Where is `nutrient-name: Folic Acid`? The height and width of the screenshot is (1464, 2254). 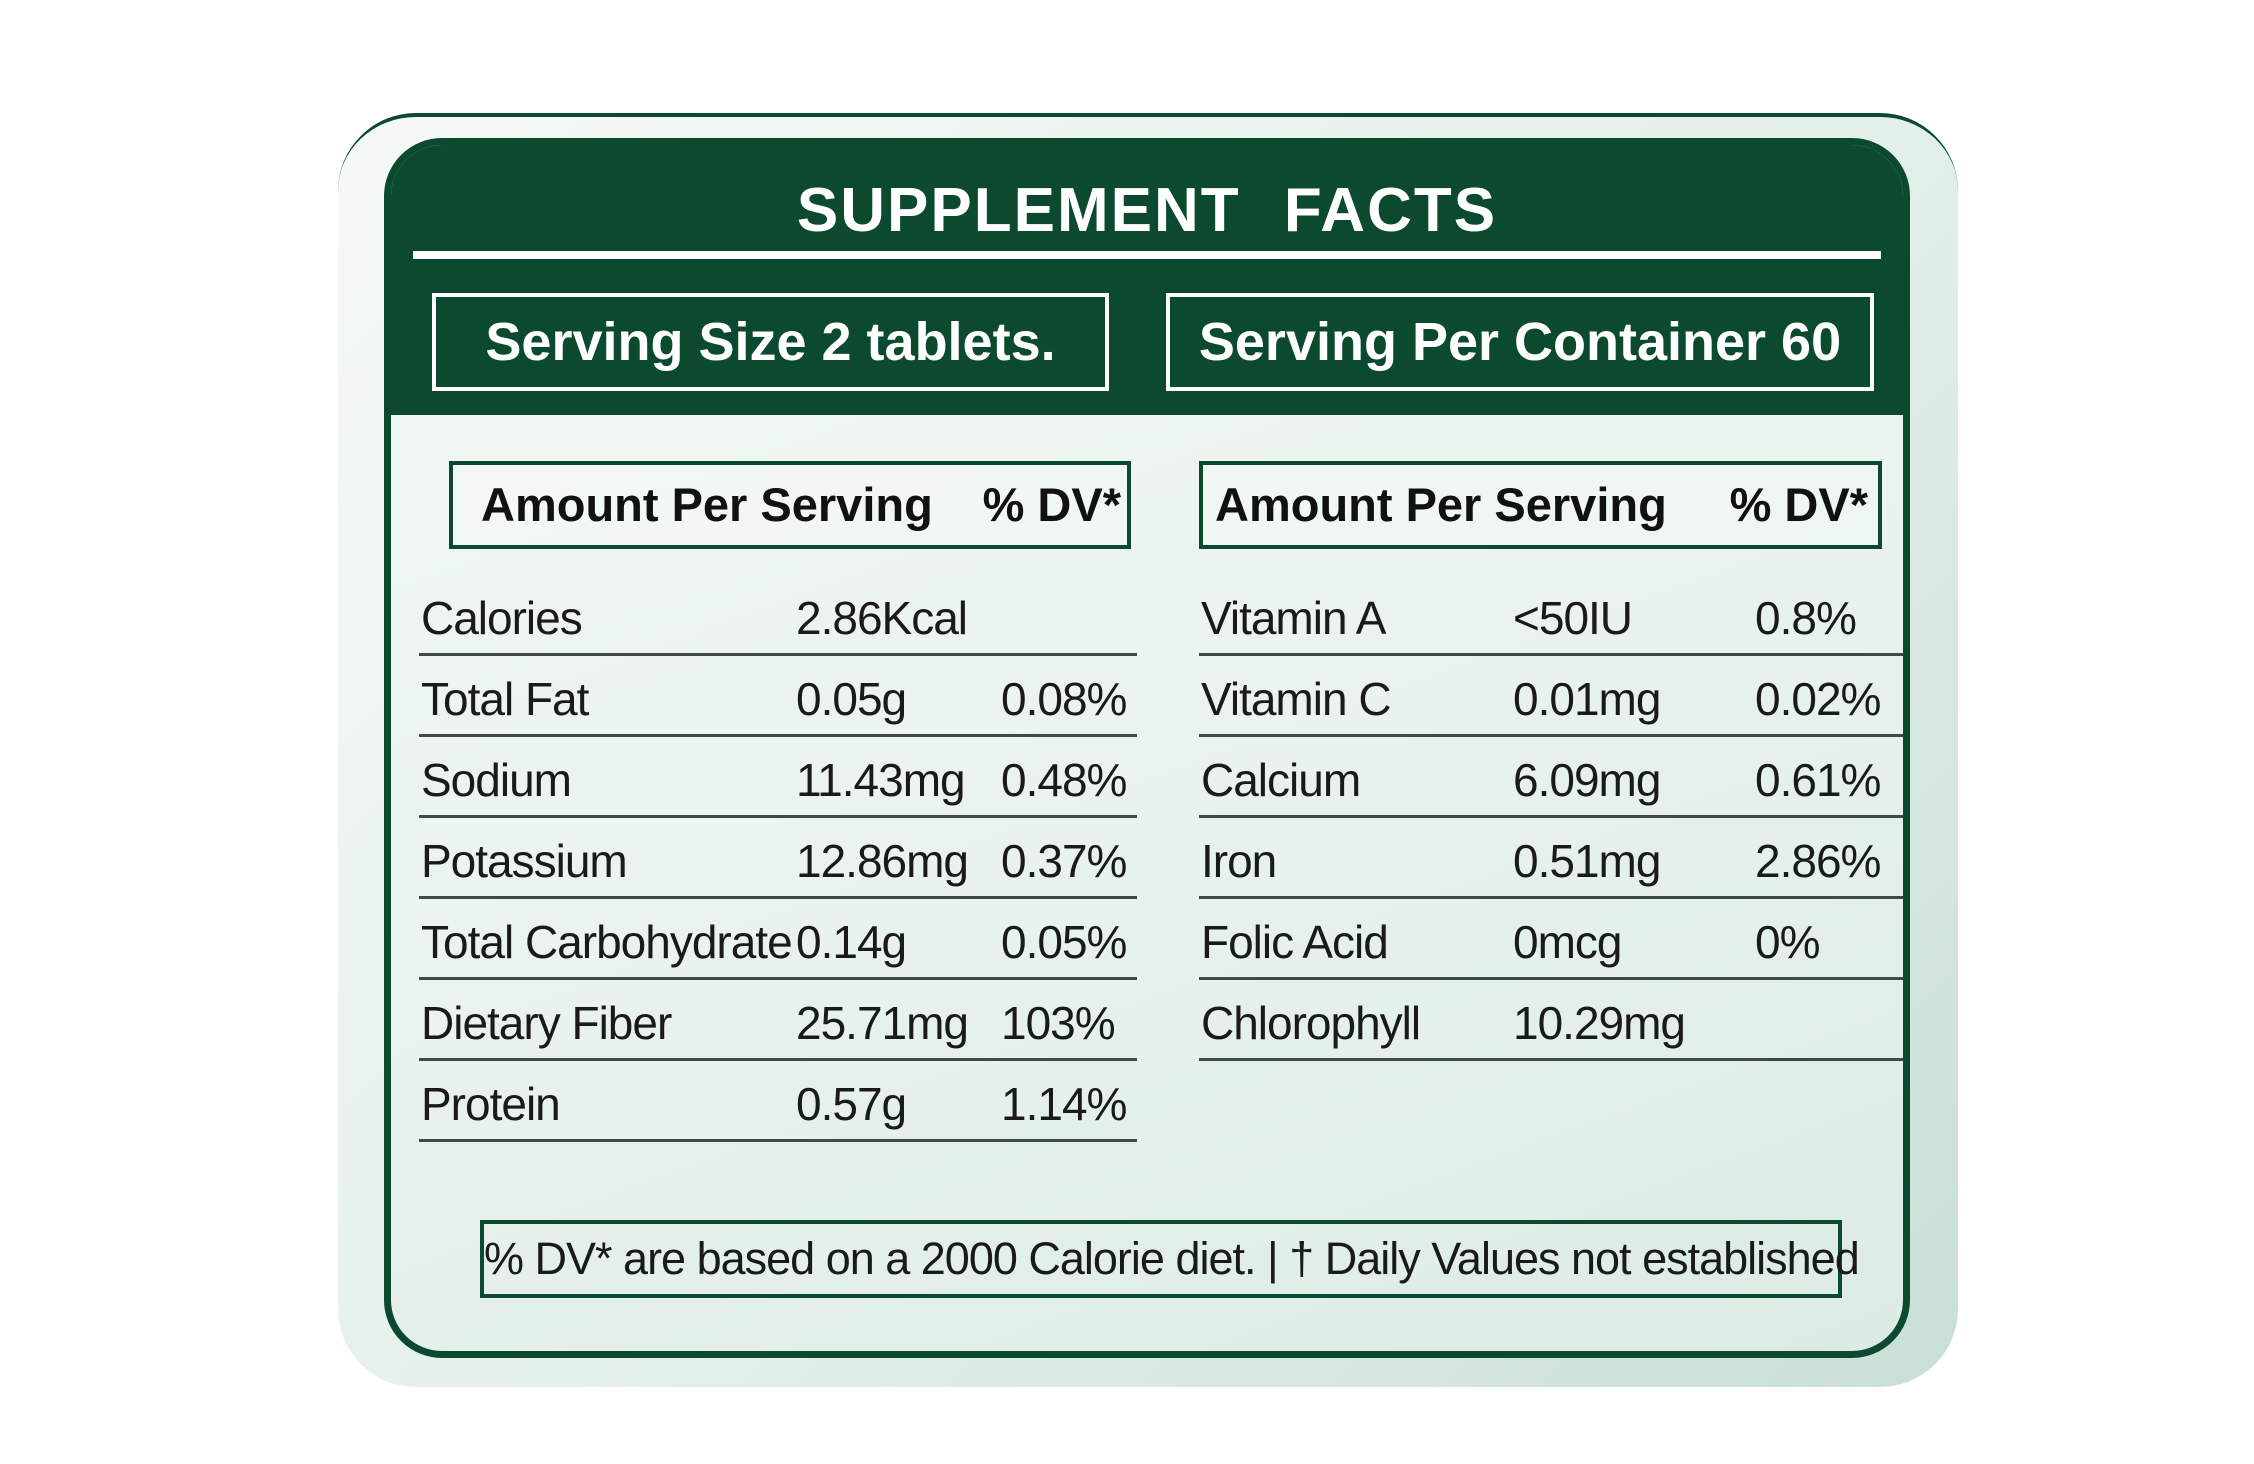
nutrient-name: Folic Acid is located at coordinates (1295, 942).